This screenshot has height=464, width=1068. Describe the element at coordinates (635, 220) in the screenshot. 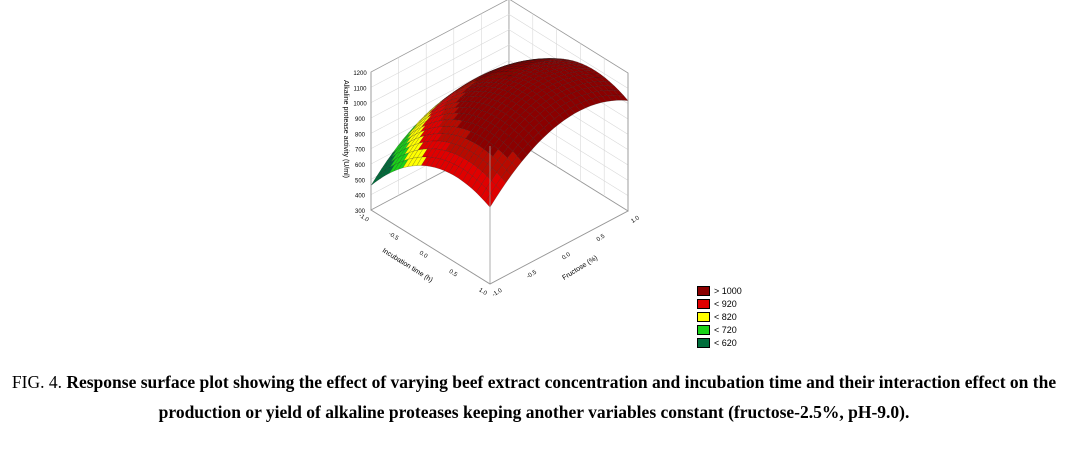

I see `y-tick-label: 1.0` at that location.